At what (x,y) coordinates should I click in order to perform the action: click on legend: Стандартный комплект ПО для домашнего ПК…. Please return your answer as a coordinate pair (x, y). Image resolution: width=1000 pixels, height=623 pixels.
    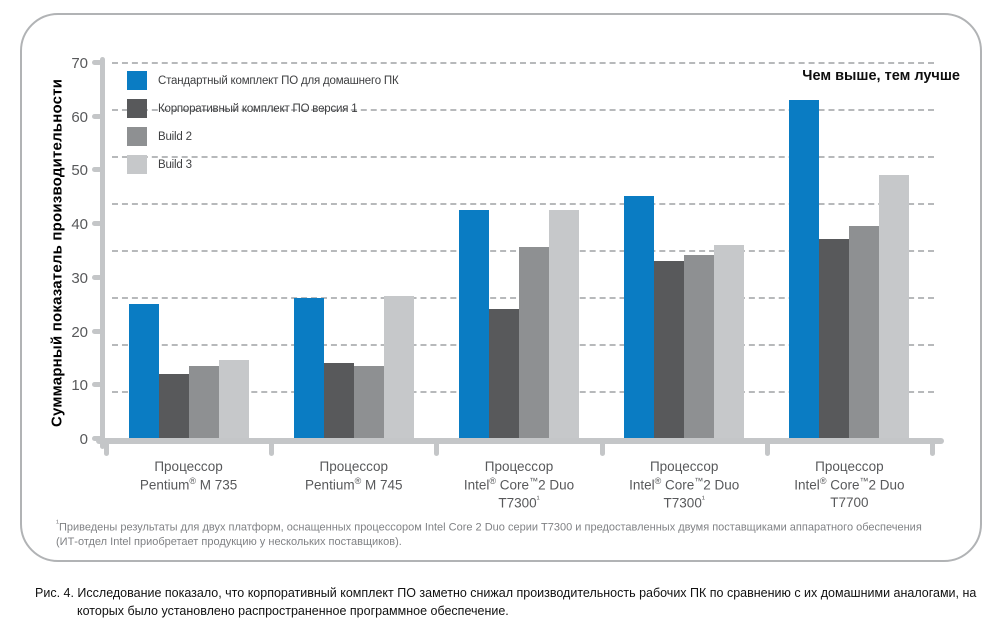
    Looking at the image, I should click on (263, 122).